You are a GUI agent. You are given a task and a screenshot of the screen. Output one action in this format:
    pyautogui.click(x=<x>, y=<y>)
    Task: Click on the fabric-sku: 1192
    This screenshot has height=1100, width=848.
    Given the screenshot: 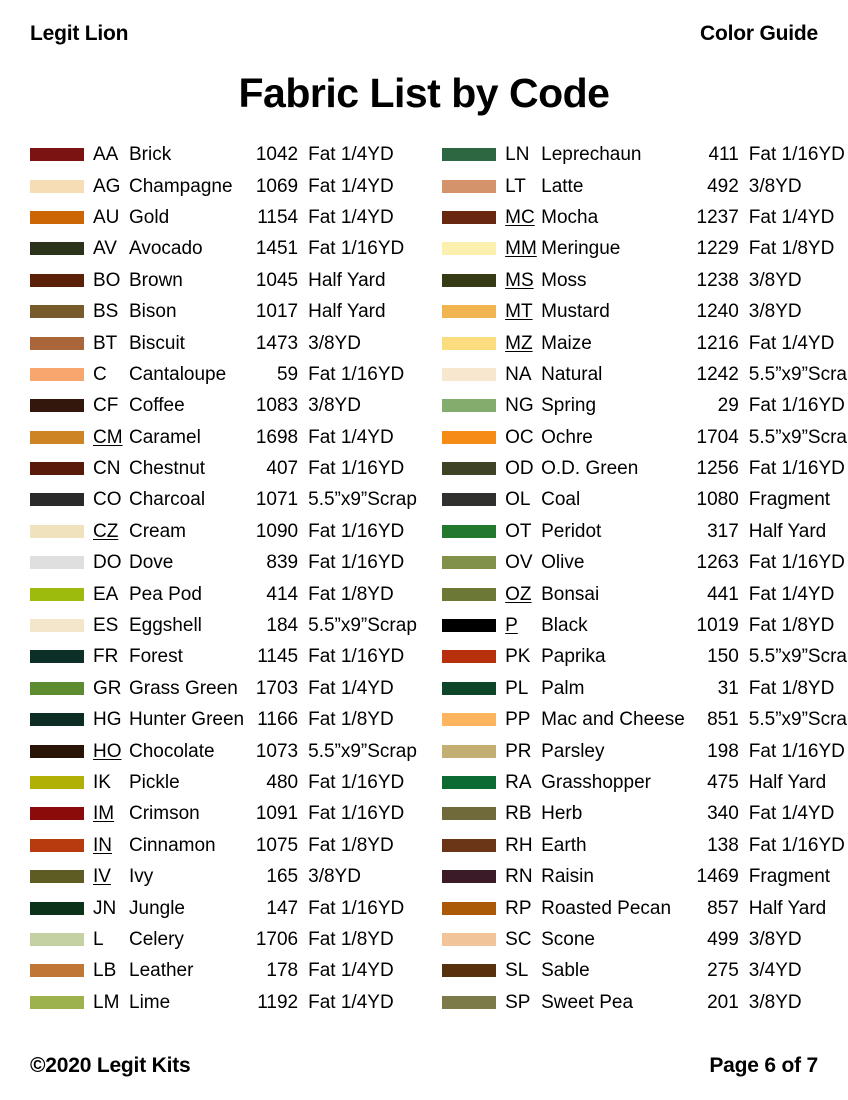 What is the action you would take?
    pyautogui.click(x=278, y=1002)
    